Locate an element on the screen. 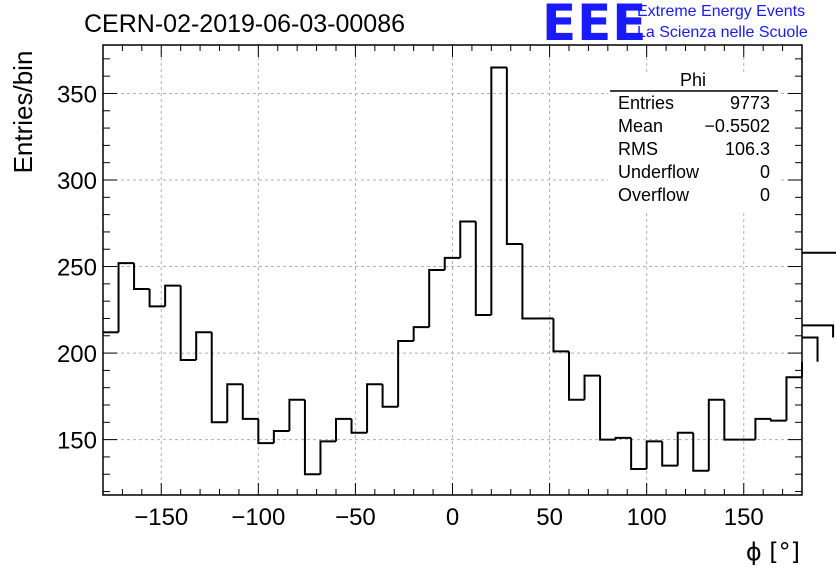 This screenshot has width=836, height=572. chart-title: CERN-02-2019-06-03-00086 is located at coordinates (245, 24).